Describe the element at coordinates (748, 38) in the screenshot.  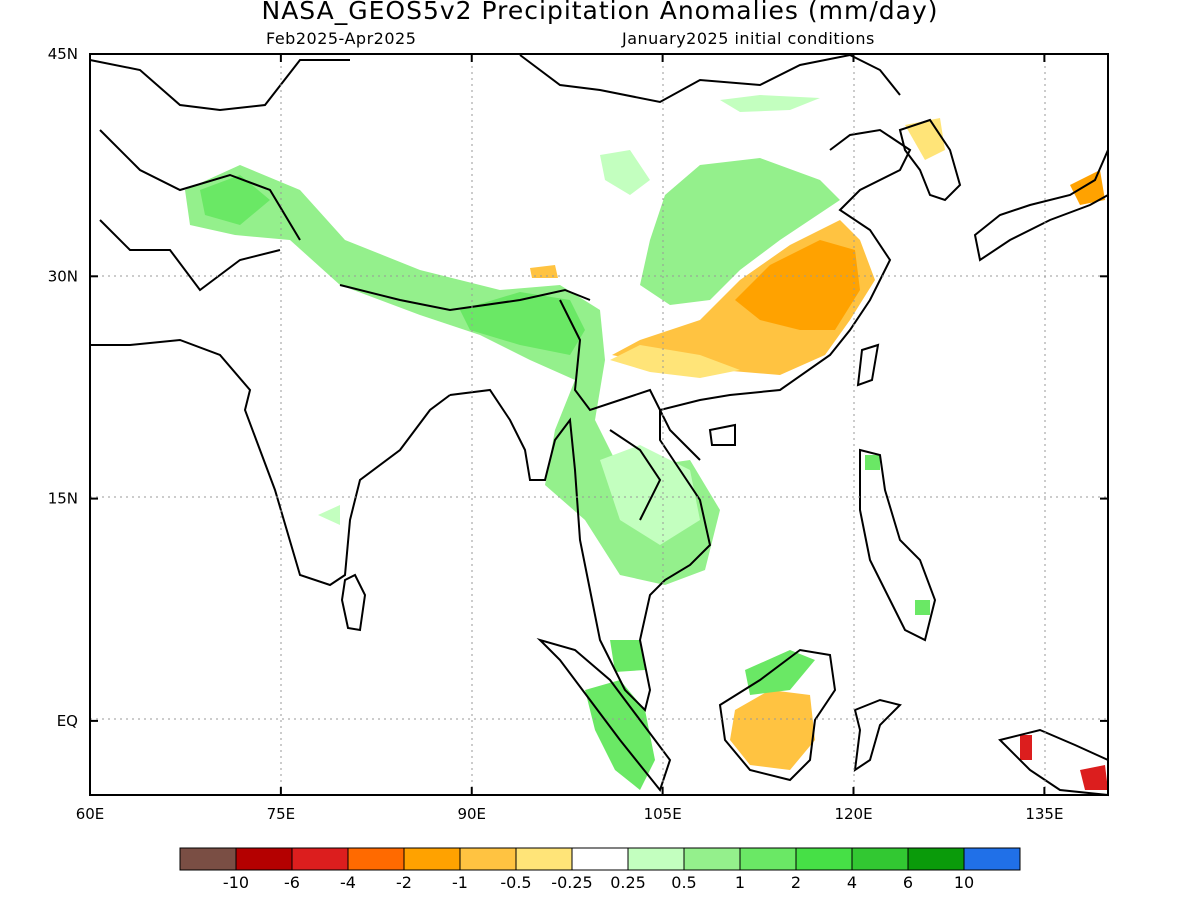
I see `initial-conditions: January2025 initial conditions` at that location.